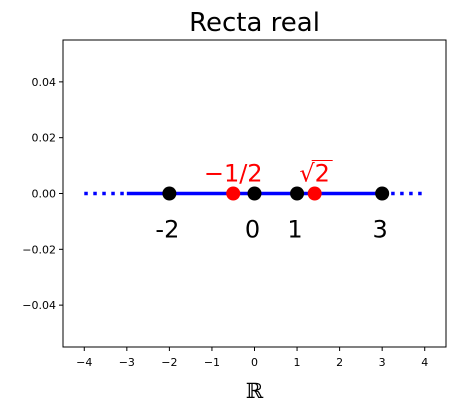 This screenshot has height=415, width=459. I want to click on point-label: √2, so click(314, 174).